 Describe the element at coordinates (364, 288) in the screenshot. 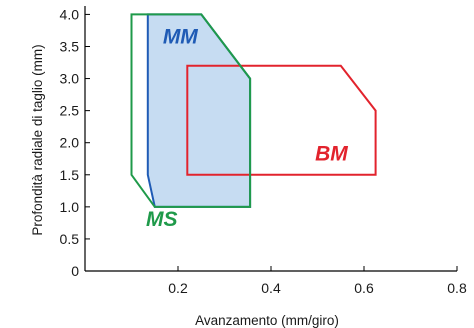

I see `x-tick-label-0-6: 0.6` at that location.